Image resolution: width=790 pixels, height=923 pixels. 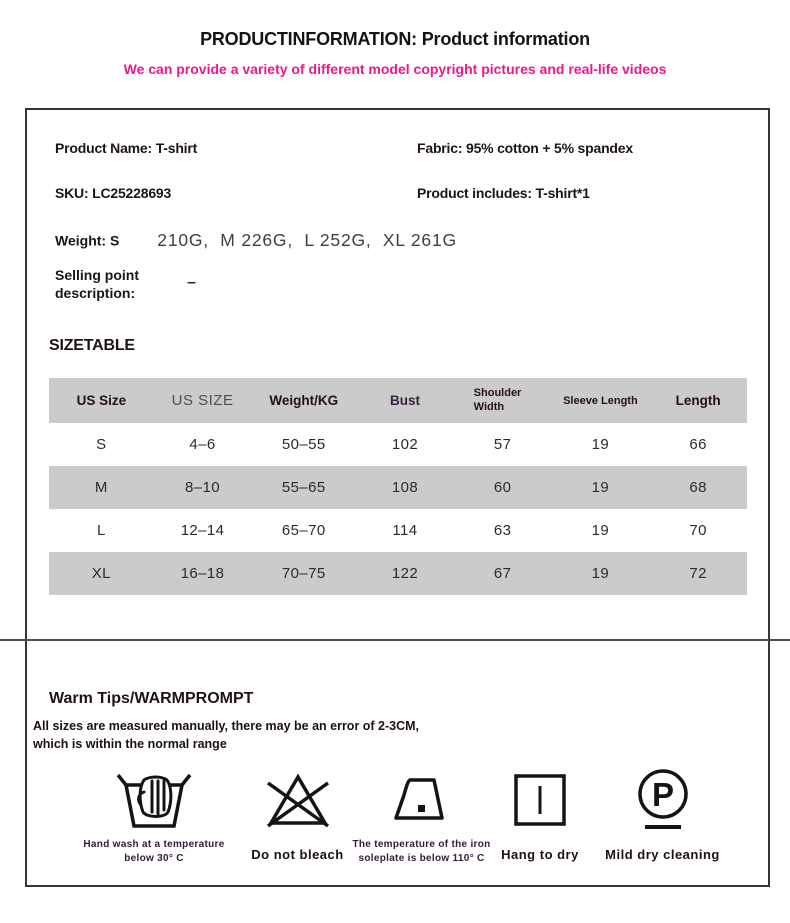 What do you see at coordinates (154, 851) in the screenshot?
I see `care-label-hand-wash: Hand wash at a temperature below 30° C` at bounding box center [154, 851].